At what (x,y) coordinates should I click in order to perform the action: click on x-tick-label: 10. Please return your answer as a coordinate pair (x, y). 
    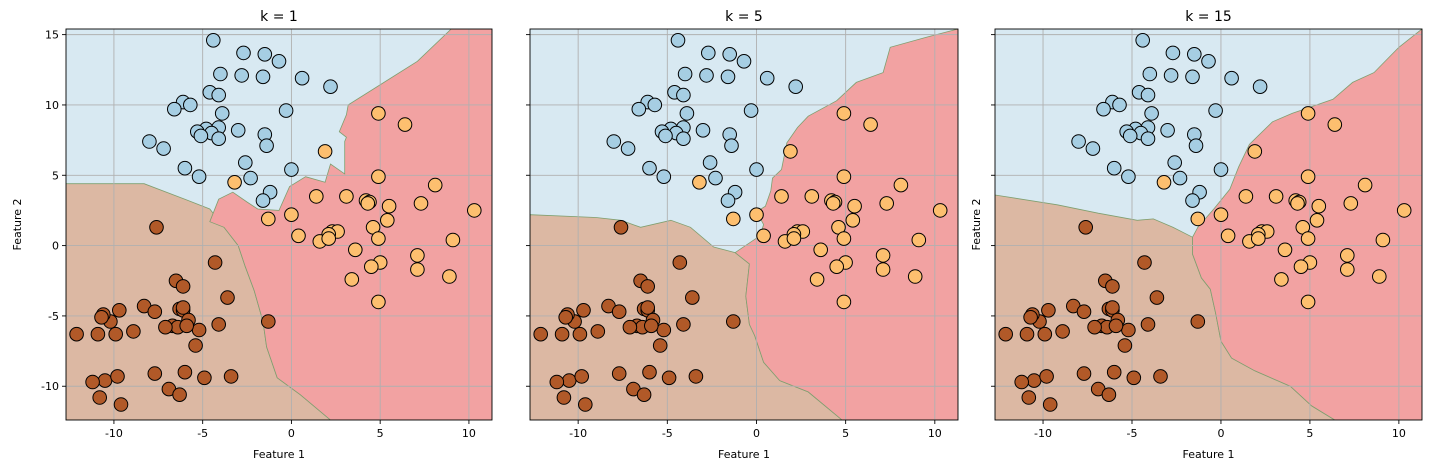
    Looking at the image, I should click on (935, 433).